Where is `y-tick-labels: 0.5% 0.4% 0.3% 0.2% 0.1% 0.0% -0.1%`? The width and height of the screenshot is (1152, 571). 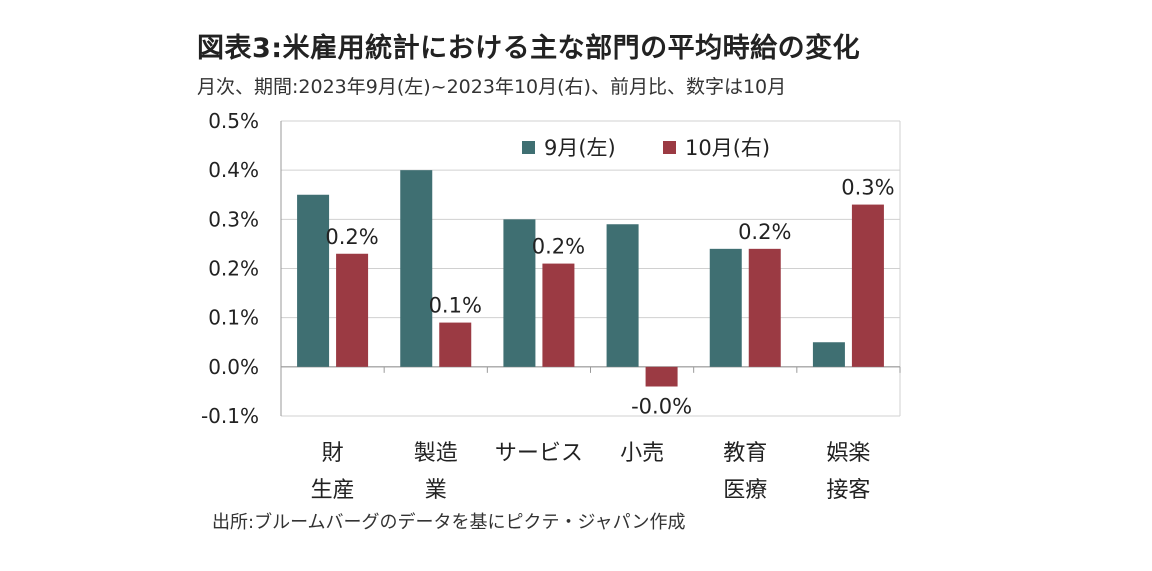 y-tick-labels: 0.5% 0.4% 0.3% 0.2% 0.1% 0.0% -0.1% is located at coordinates (230, 268).